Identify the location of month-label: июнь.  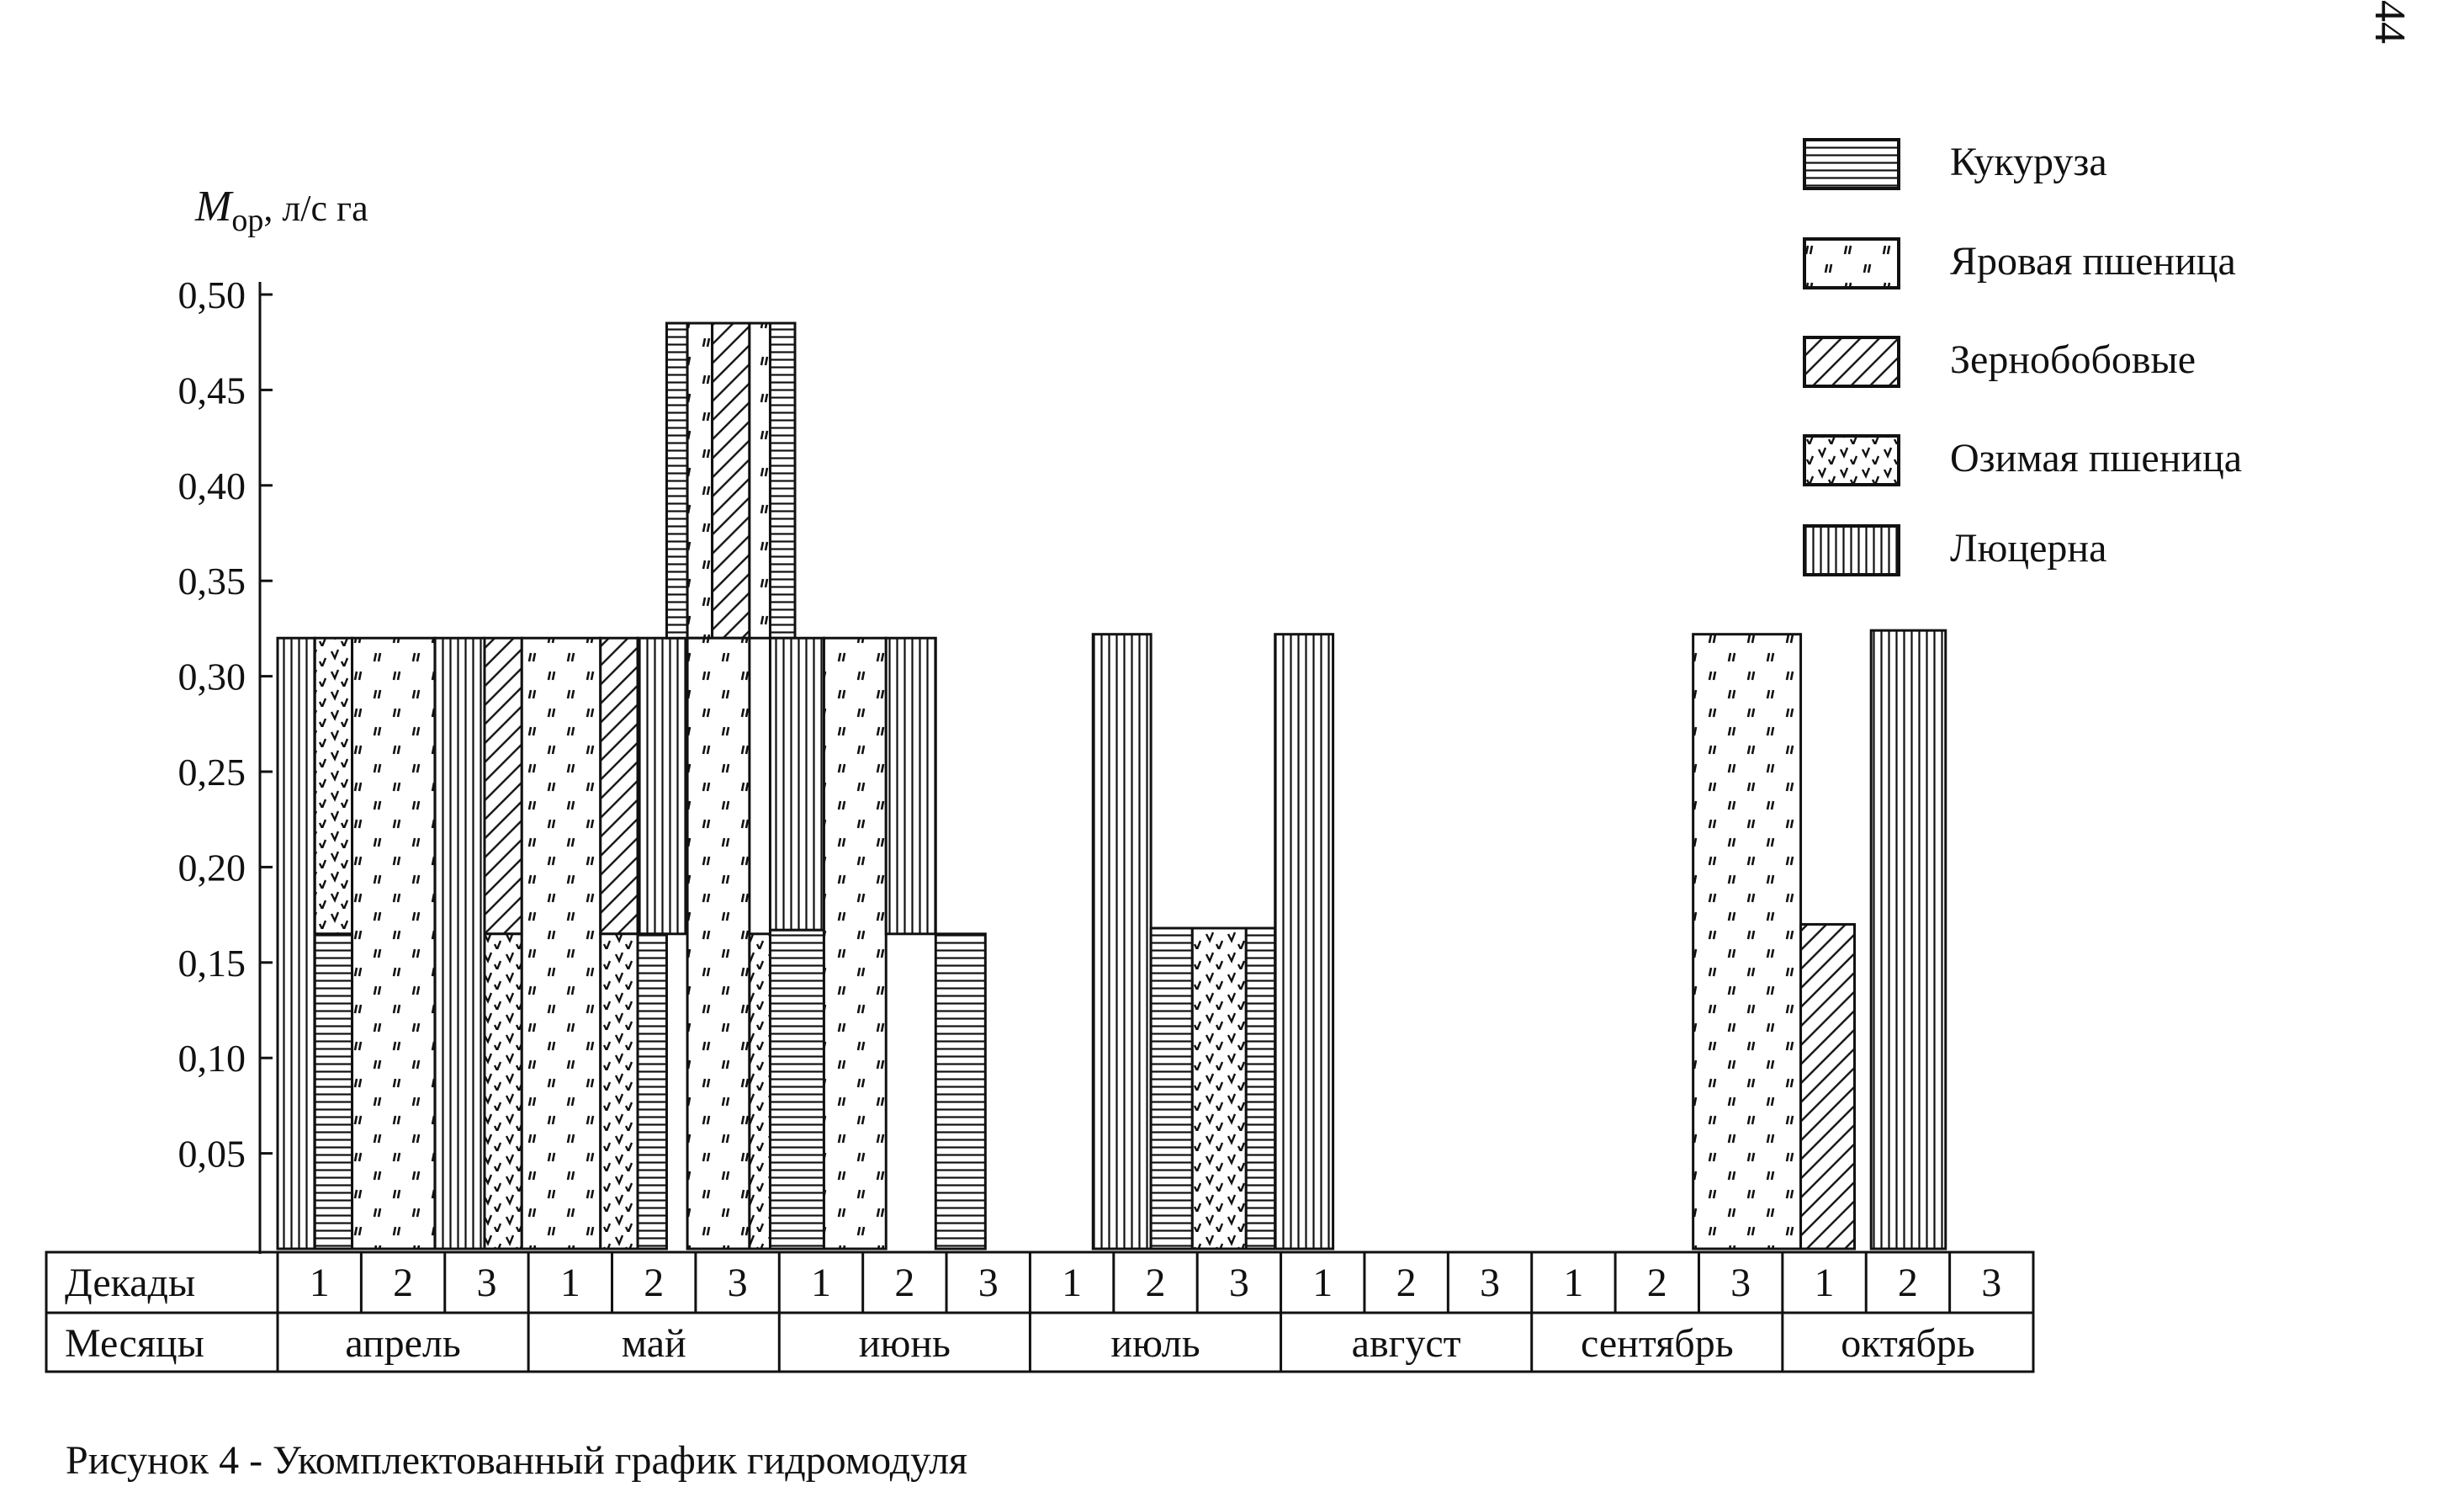
(905, 1343).